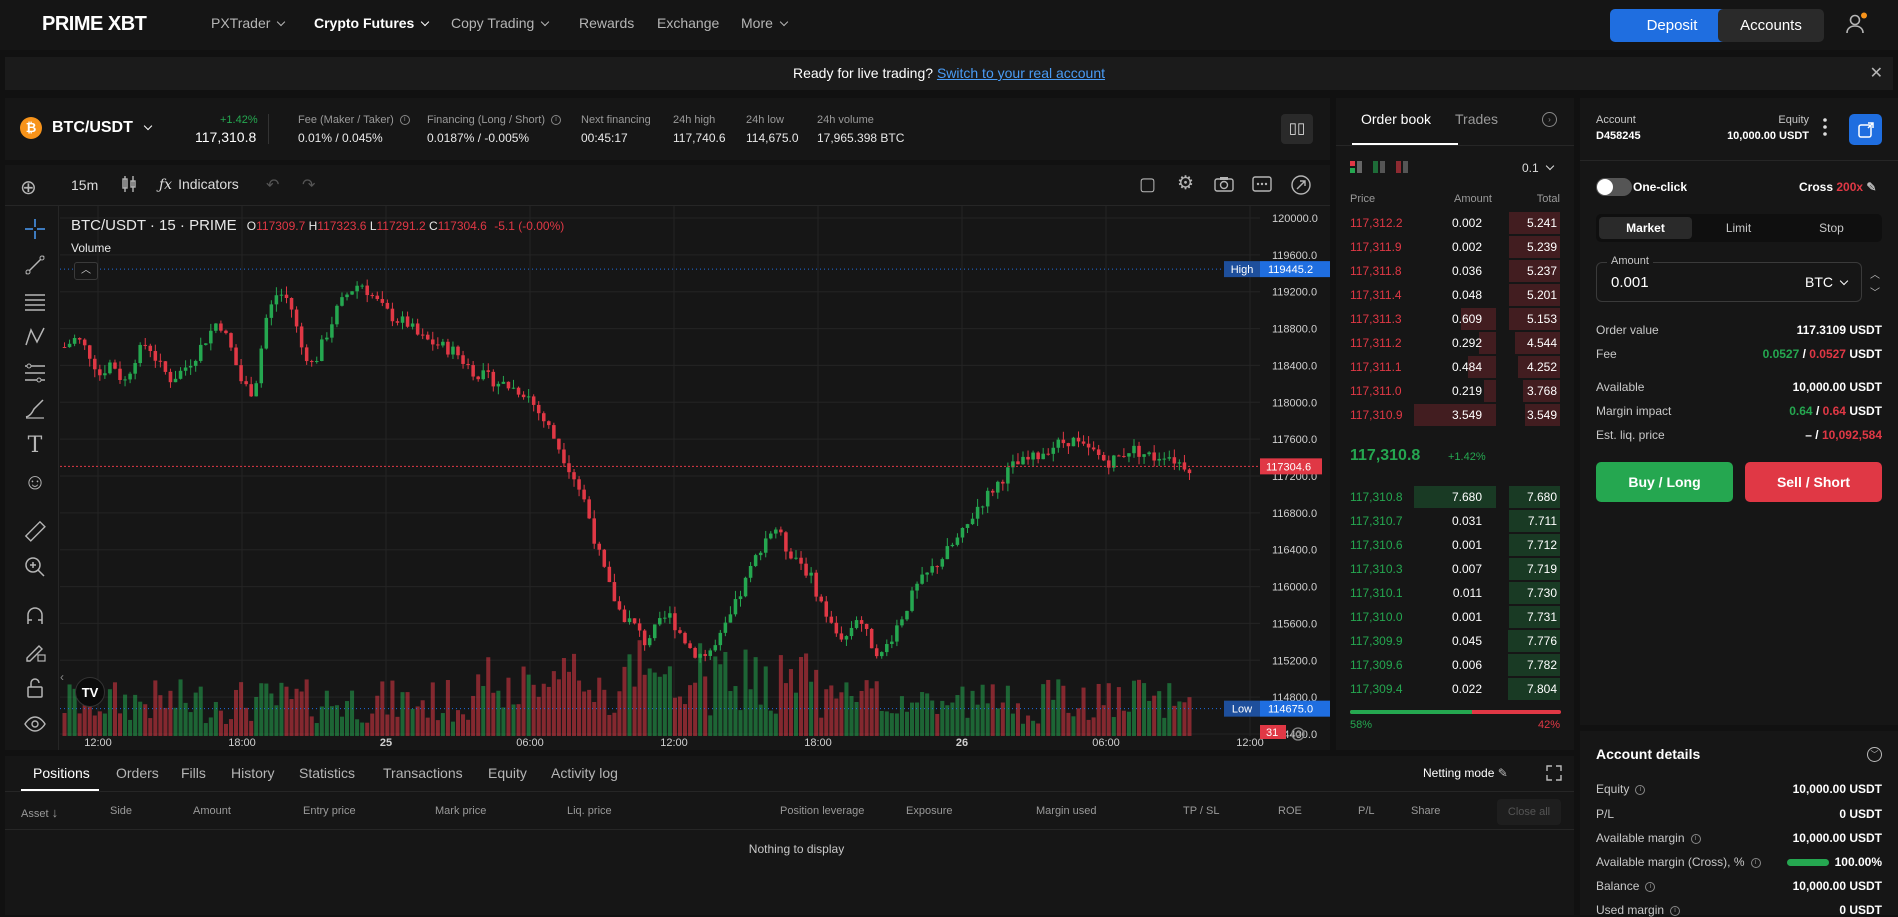 Image resolution: width=1898 pixels, height=917 pixels. I want to click on tab-orders: Orders, so click(137, 773).